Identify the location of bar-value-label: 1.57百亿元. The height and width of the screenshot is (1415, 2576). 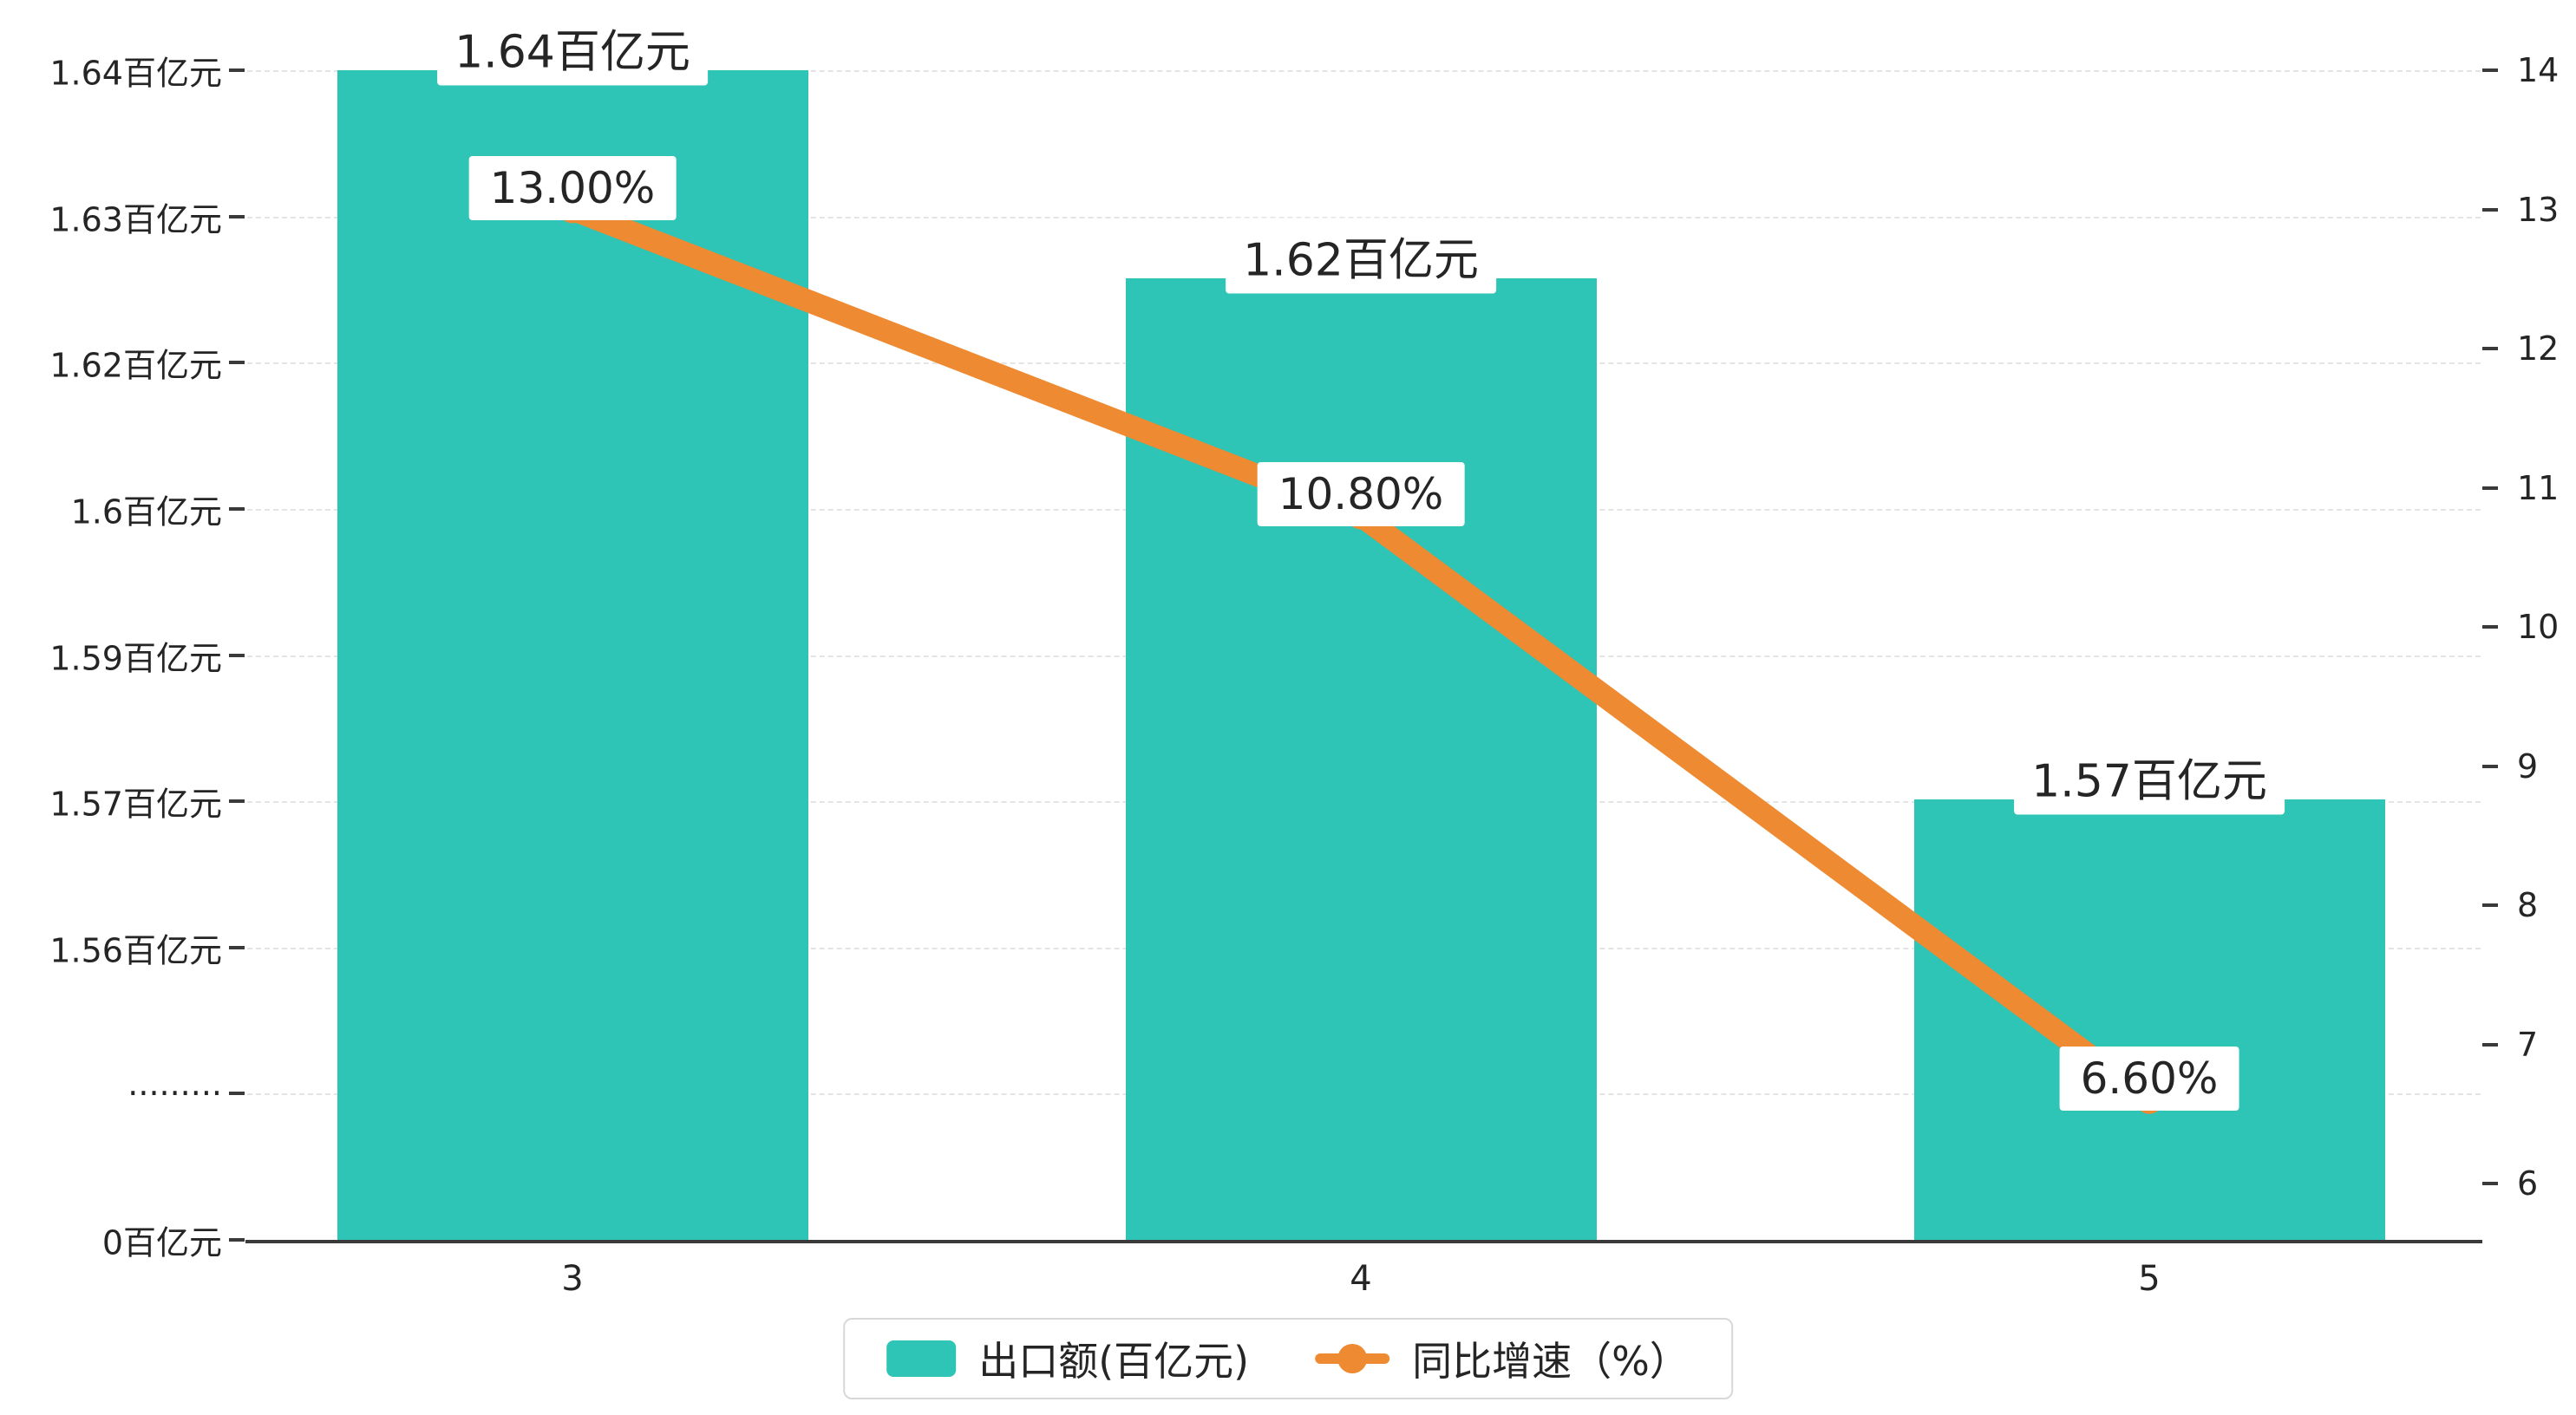
(2149, 777).